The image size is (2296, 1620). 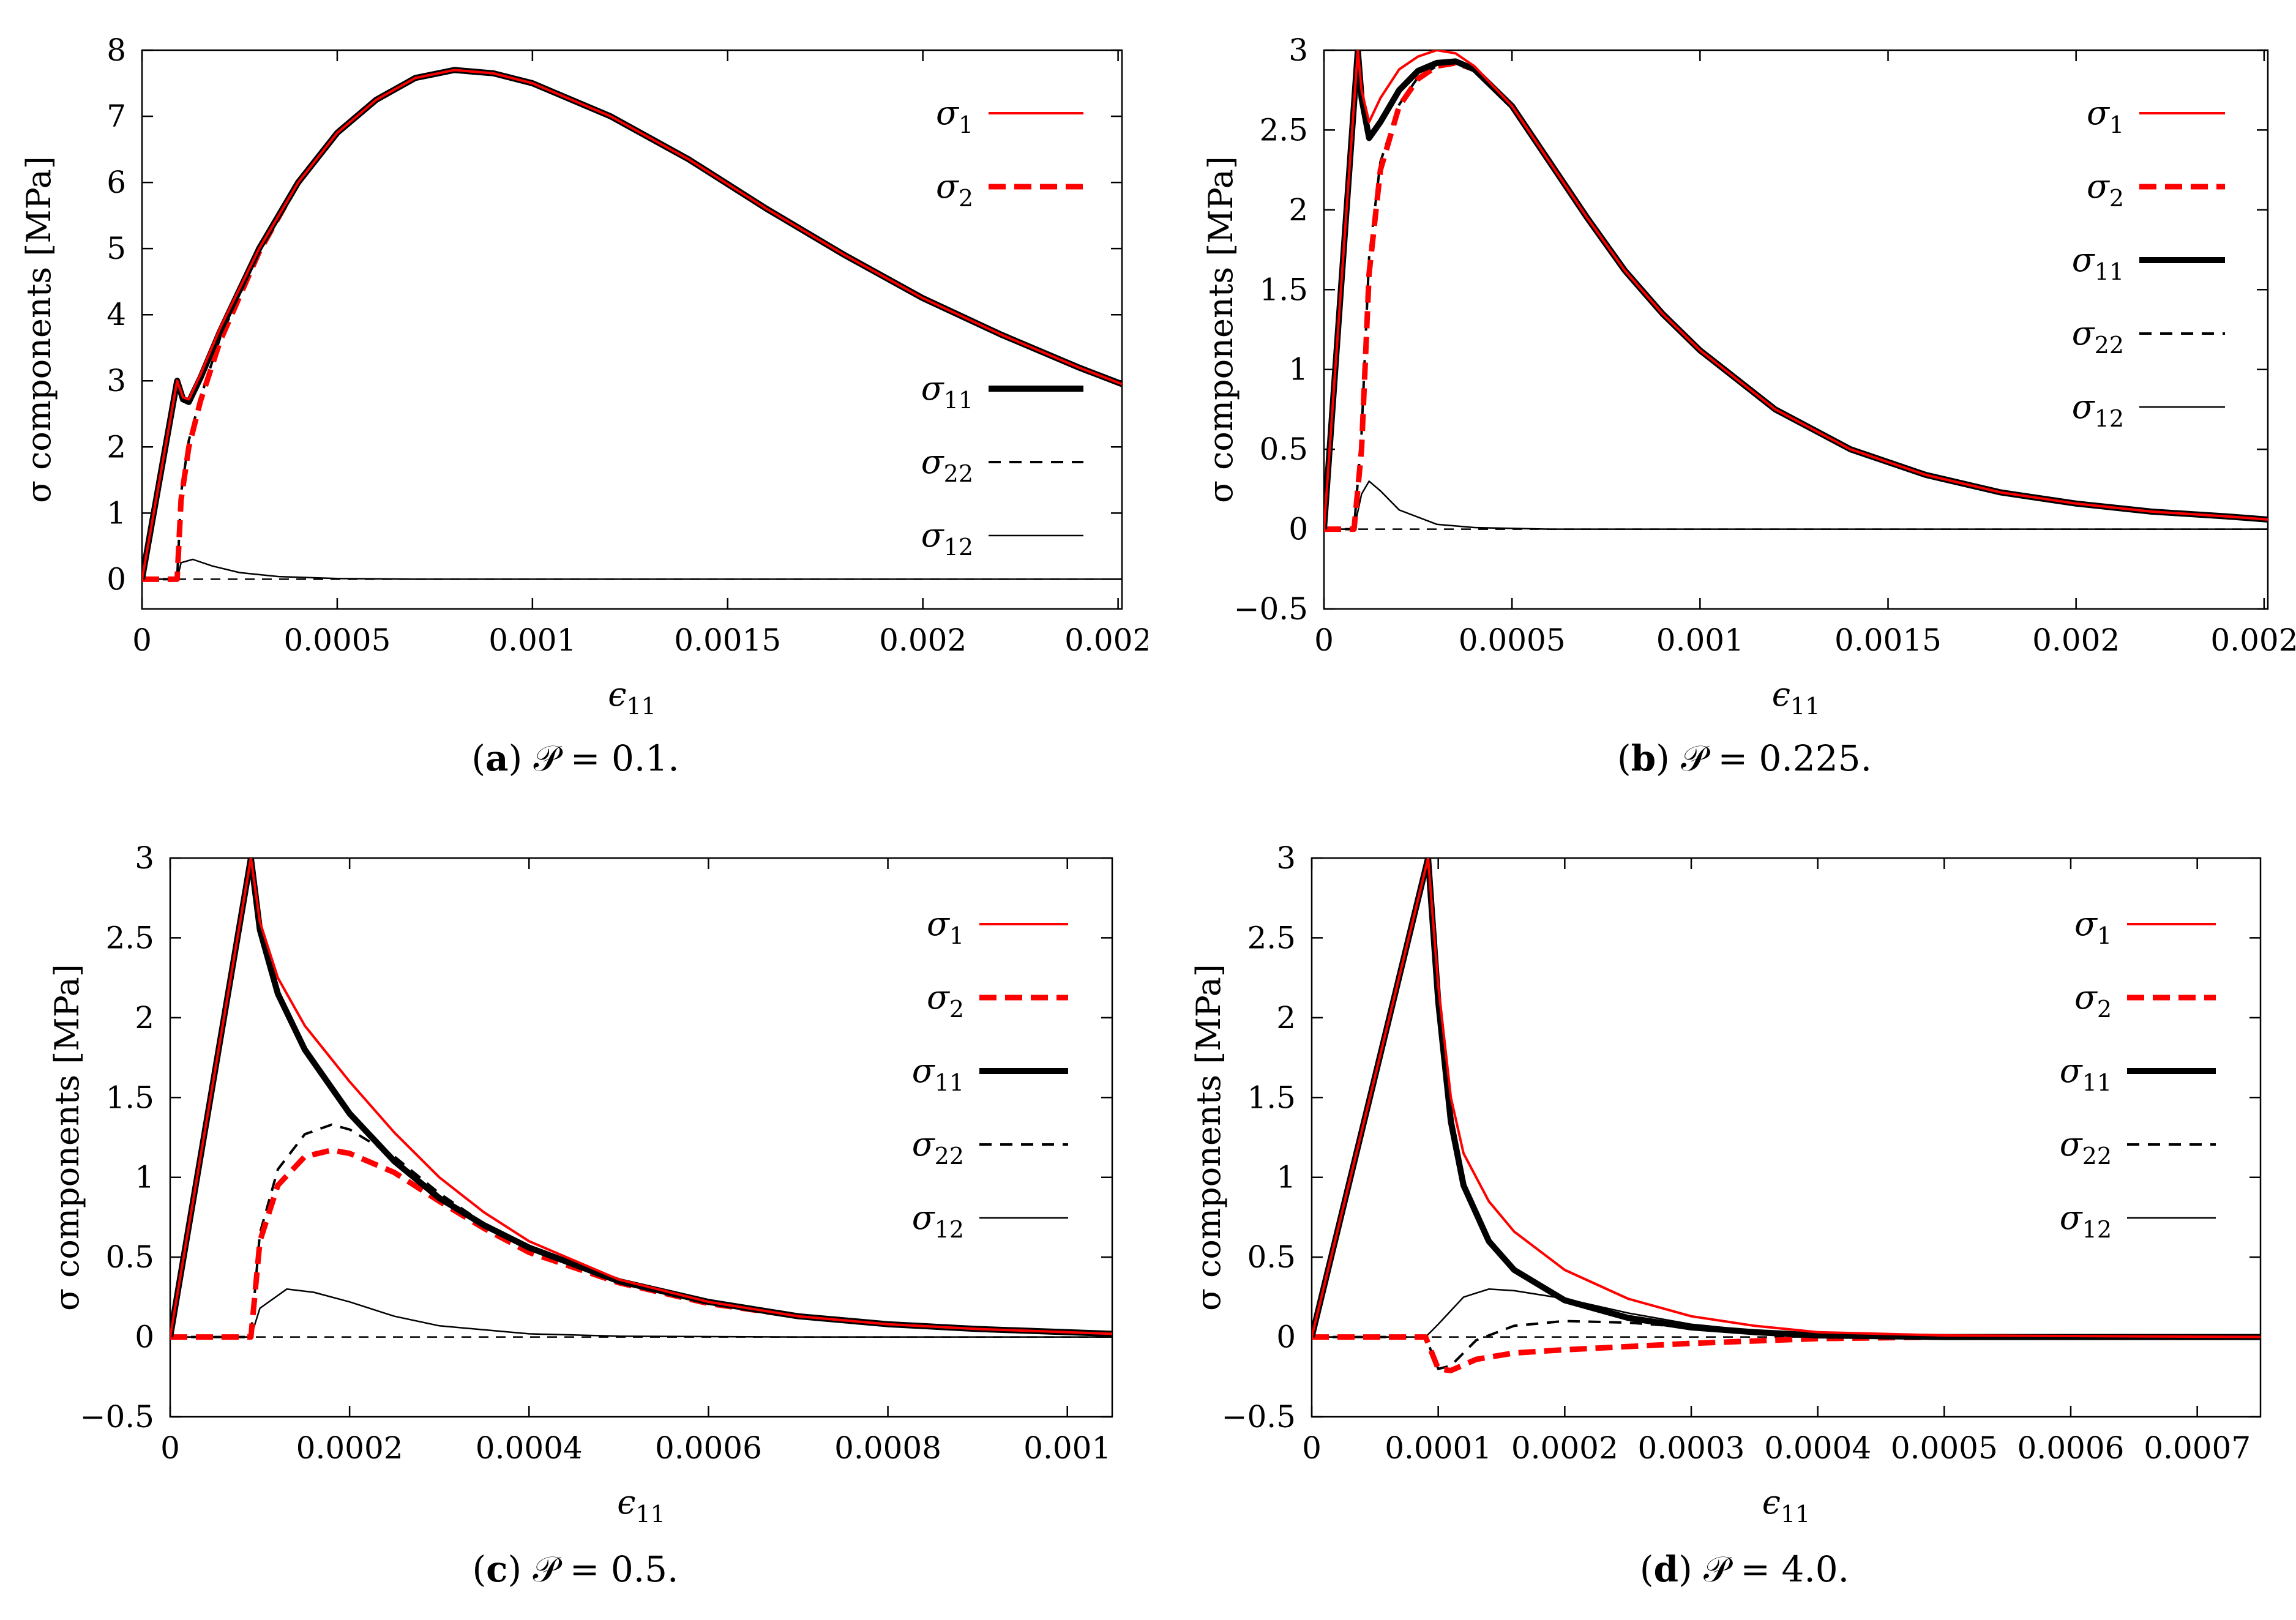 What do you see at coordinates (1700, 640) in the screenshot?
I see `x-tick-label: 0.001` at bounding box center [1700, 640].